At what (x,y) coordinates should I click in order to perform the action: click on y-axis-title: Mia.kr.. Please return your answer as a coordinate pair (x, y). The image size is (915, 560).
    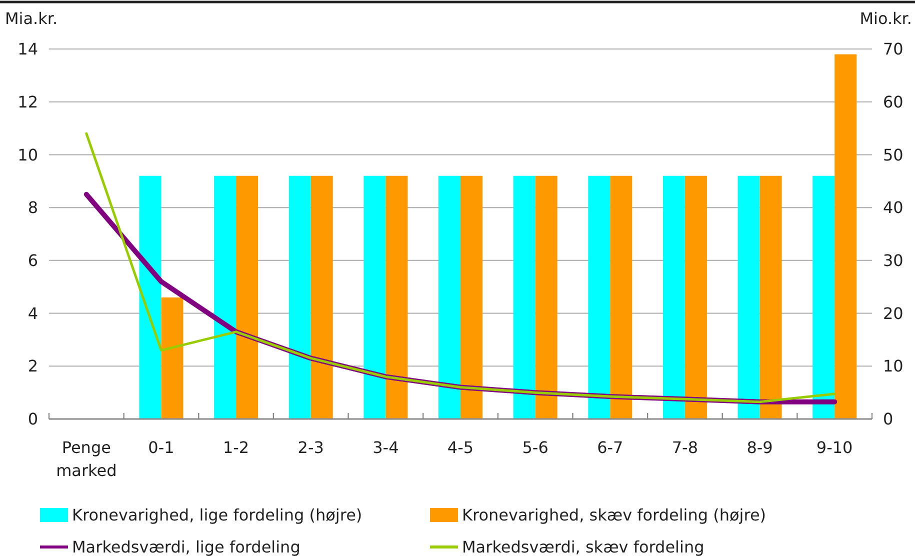
    Looking at the image, I should click on (31, 18).